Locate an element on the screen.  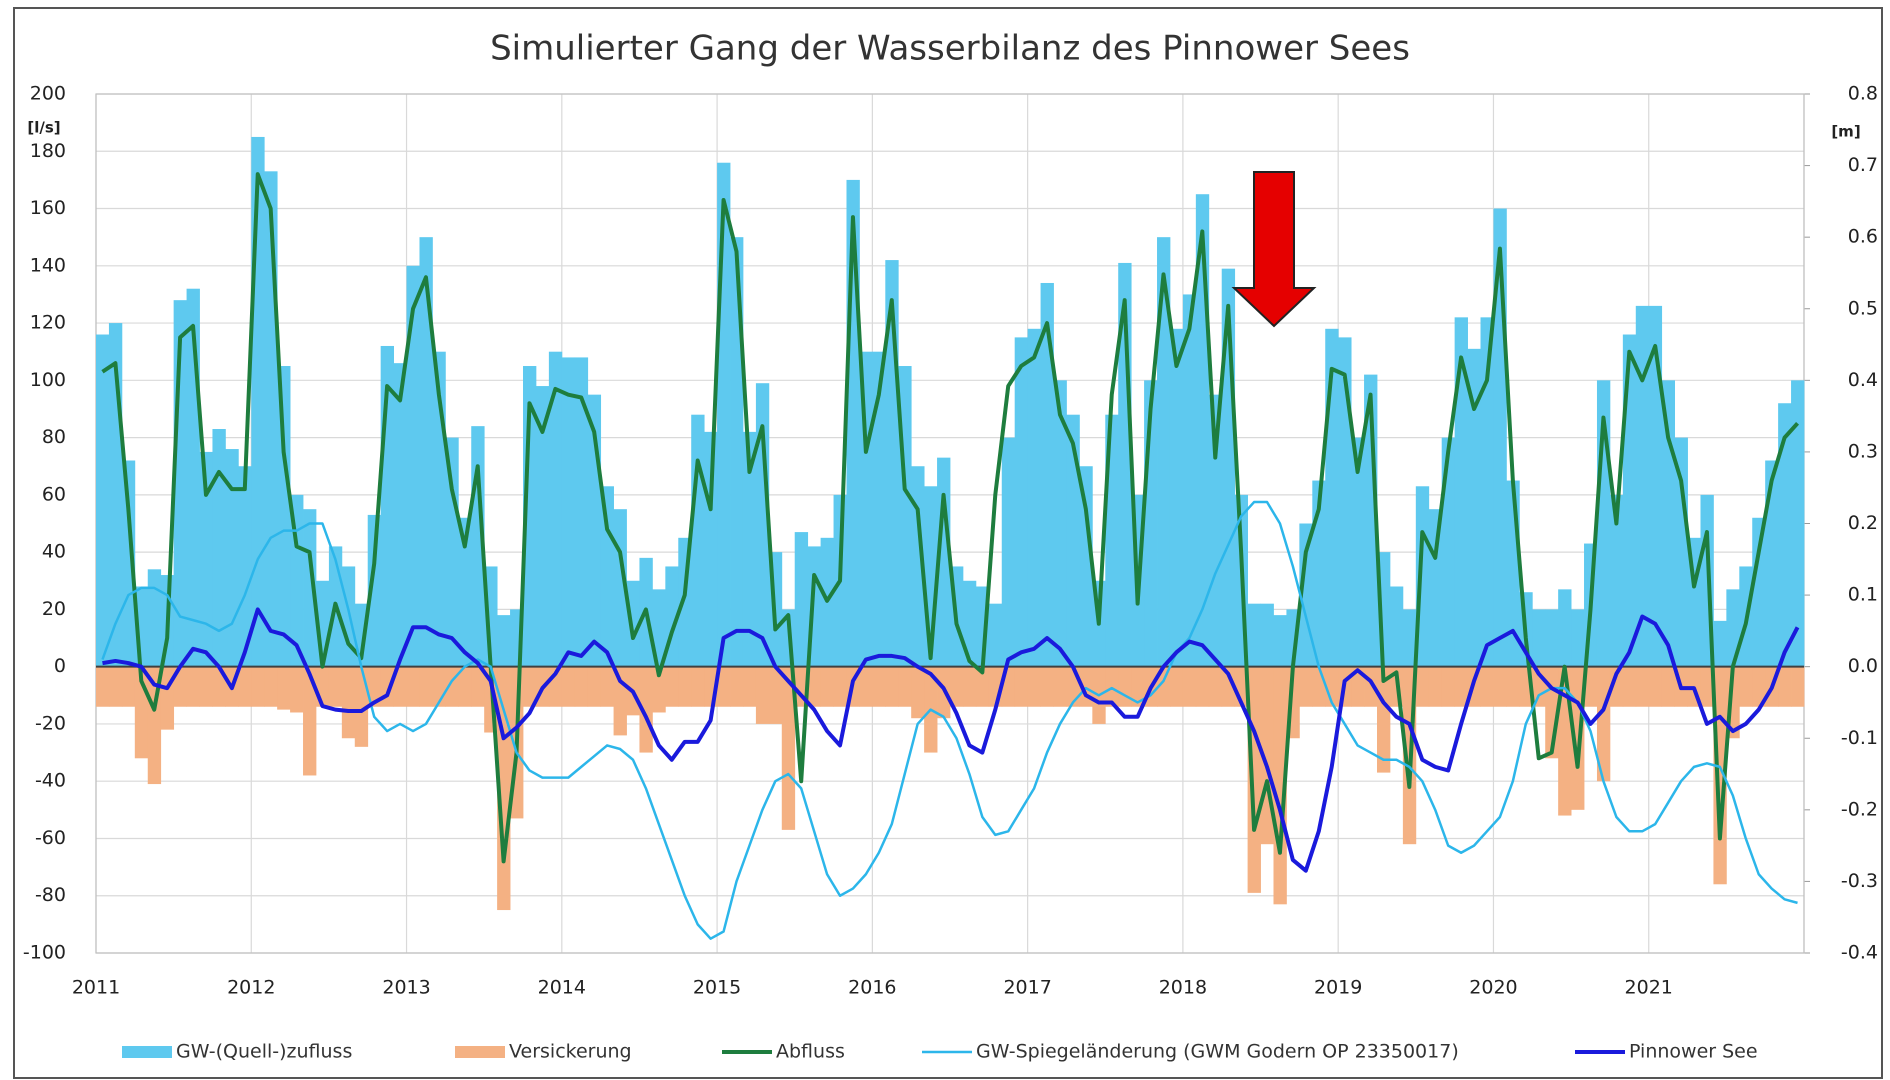
y-tick-label: -80 is located at coordinates (50, 895).